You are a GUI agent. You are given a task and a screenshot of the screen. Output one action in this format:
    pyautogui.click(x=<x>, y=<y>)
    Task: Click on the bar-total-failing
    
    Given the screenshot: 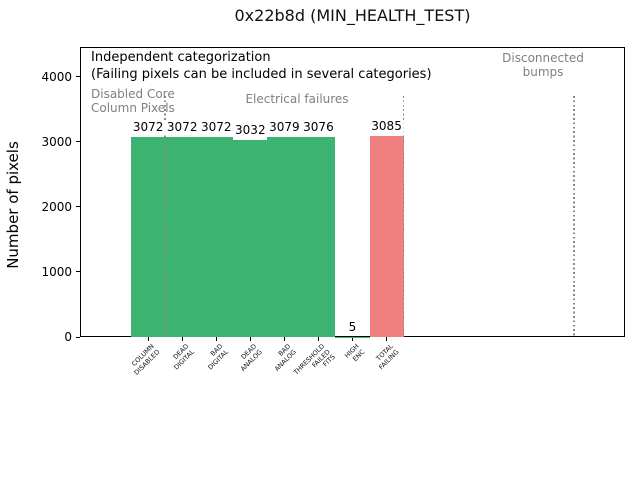 What is the action you would take?
    pyautogui.click(x=386, y=236)
    